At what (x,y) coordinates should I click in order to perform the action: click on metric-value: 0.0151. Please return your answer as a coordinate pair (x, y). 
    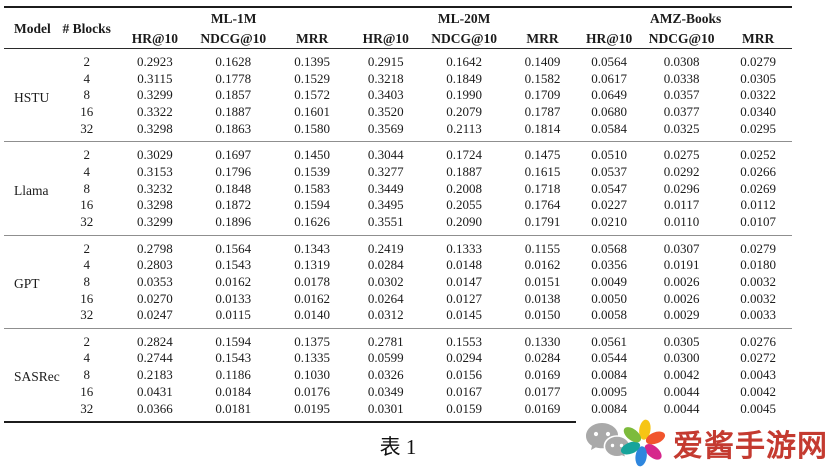
    Looking at the image, I should click on (542, 281).